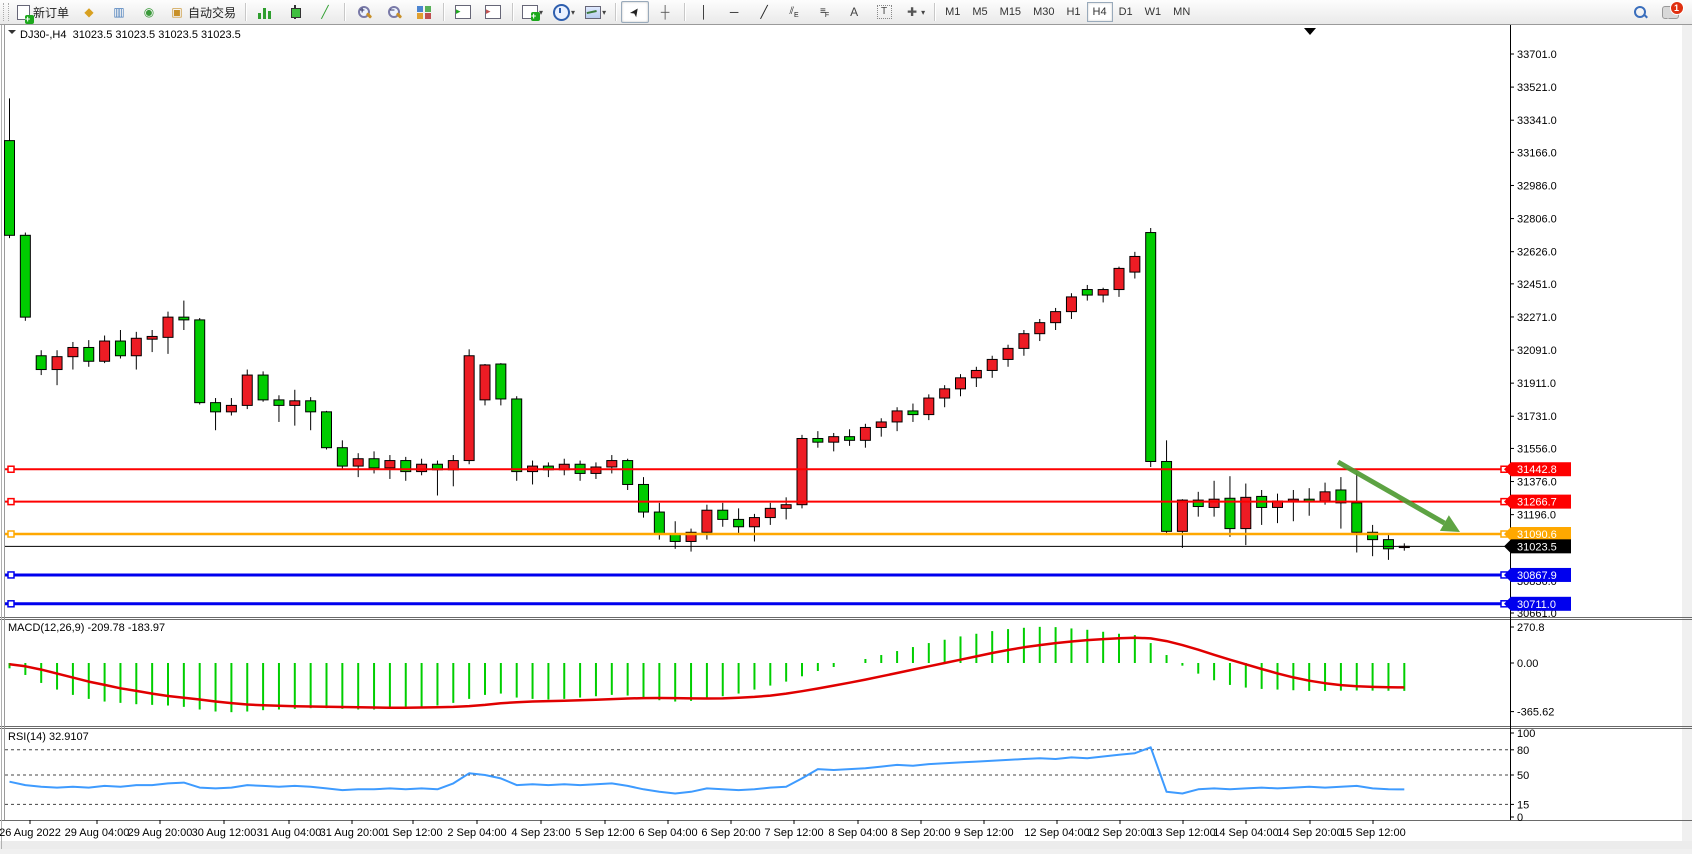  Describe the element at coordinates (1073, 12) in the screenshot. I see `timeframe-button-h1: H1` at that location.